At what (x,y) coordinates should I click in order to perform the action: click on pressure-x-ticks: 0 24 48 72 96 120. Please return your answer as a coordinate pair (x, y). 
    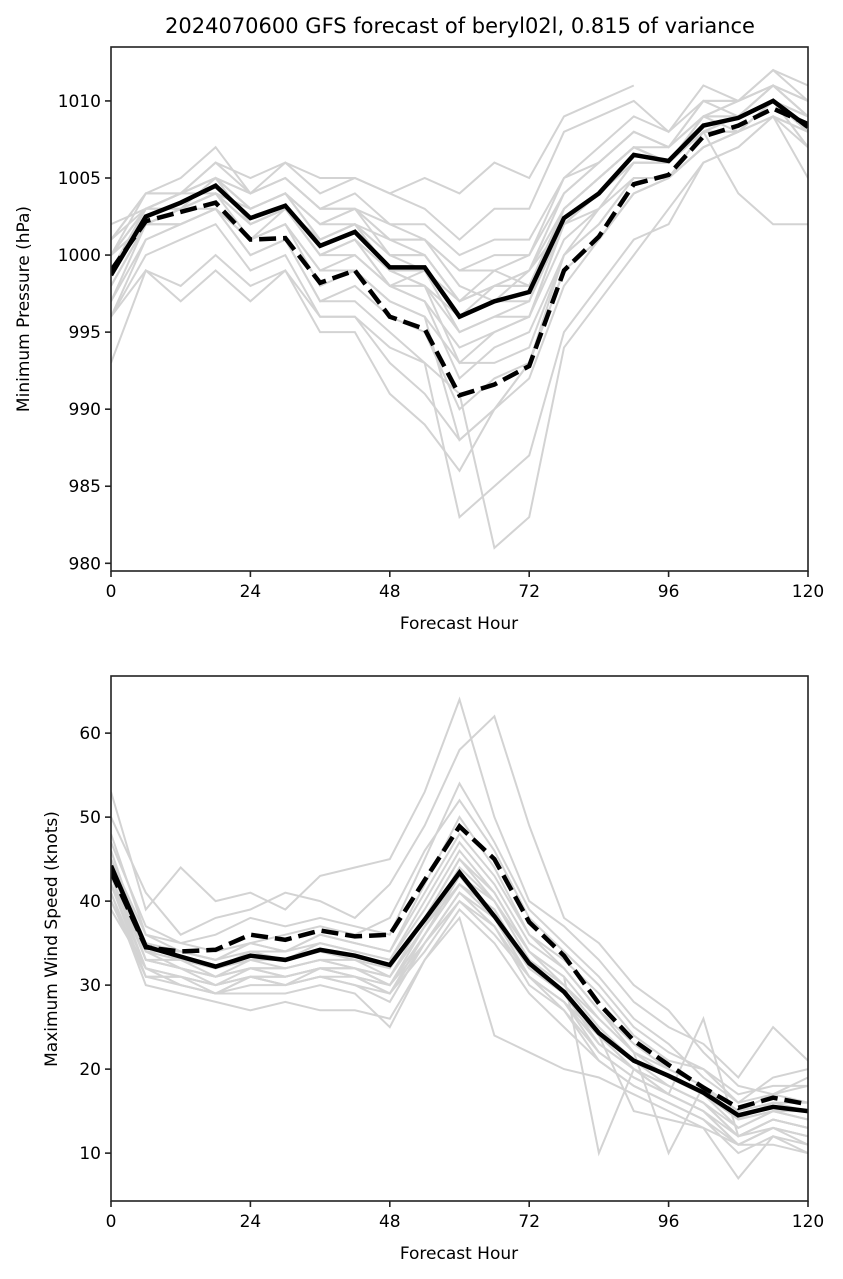
    Looking at the image, I should click on (465, 586).